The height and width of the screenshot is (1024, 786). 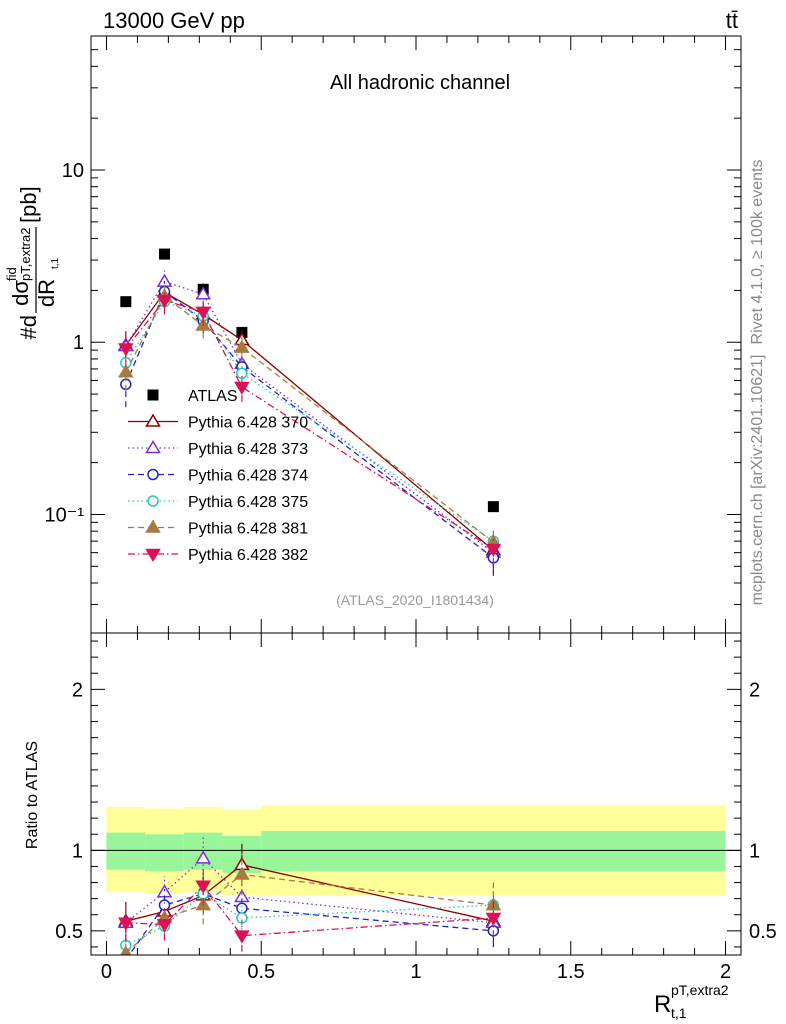 What do you see at coordinates (69, 932) in the screenshot?
I see `ratio-y-tick-label: 0.5` at bounding box center [69, 932].